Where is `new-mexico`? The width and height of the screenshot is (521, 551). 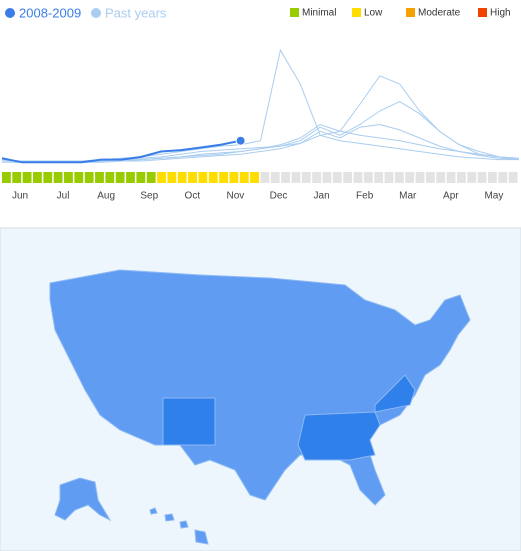 new-mexico is located at coordinates (189, 421).